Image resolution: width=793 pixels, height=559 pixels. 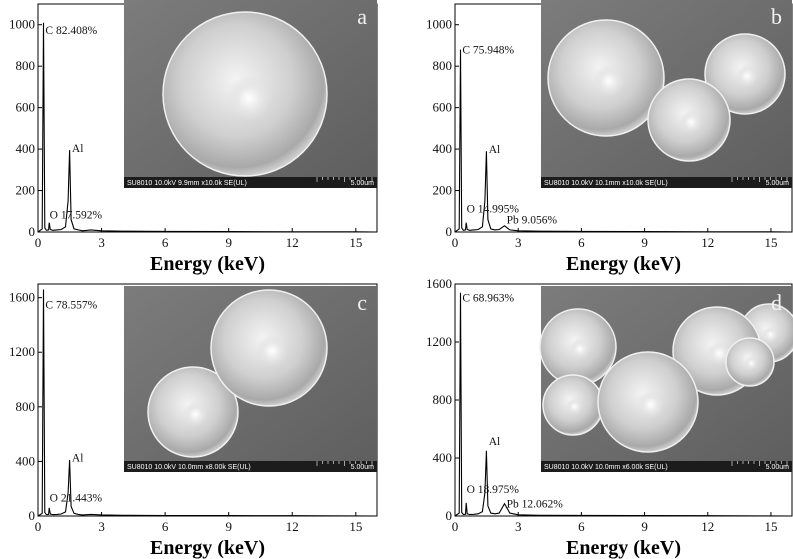 I want to click on spectrum-line, so click(x=623, y=141).